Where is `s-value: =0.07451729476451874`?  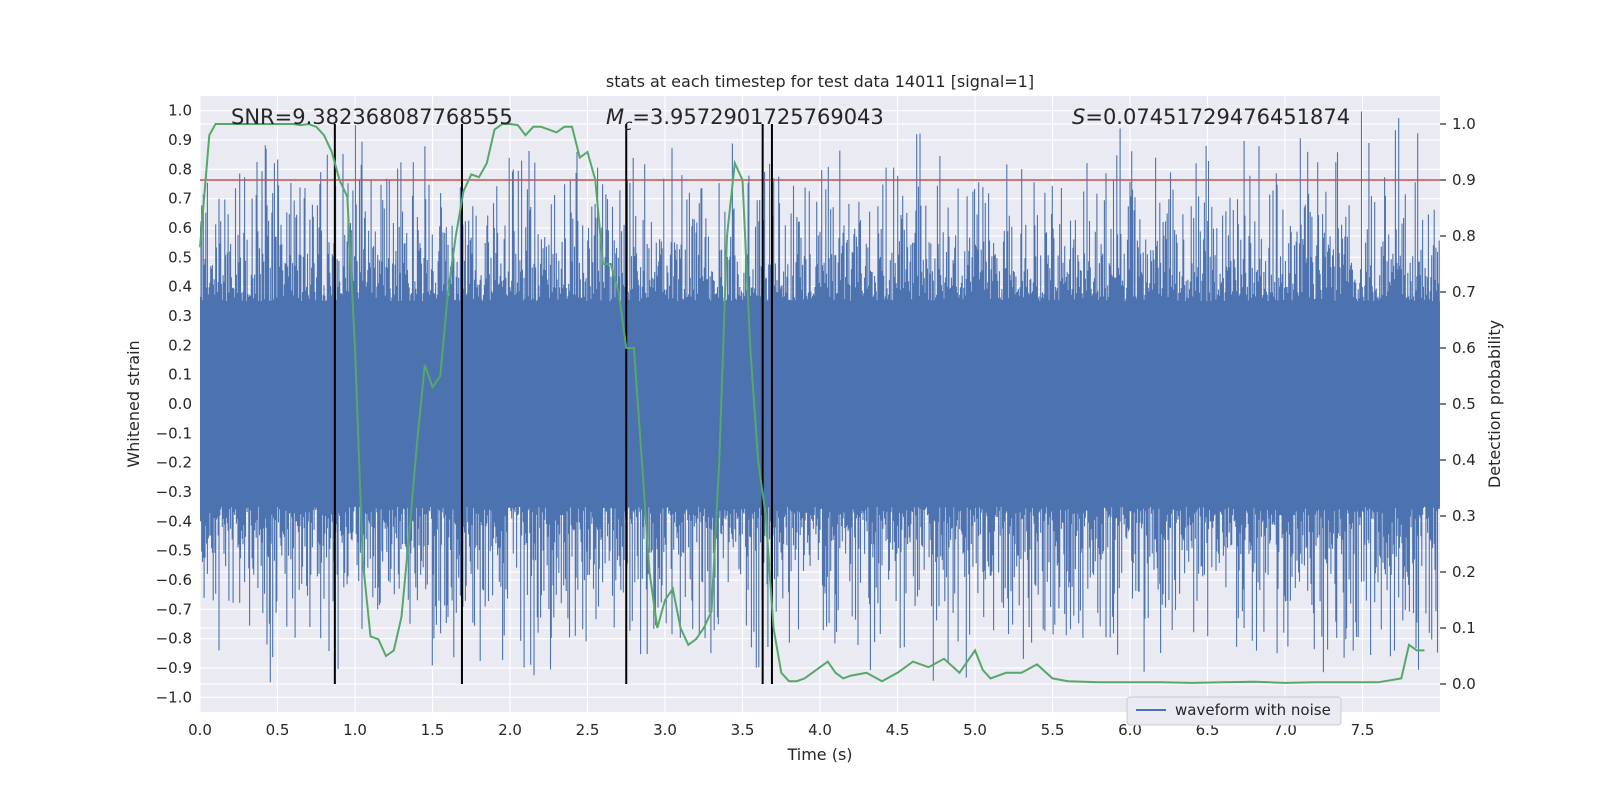 s-value: =0.07451729476451874 is located at coordinates (1217, 117).